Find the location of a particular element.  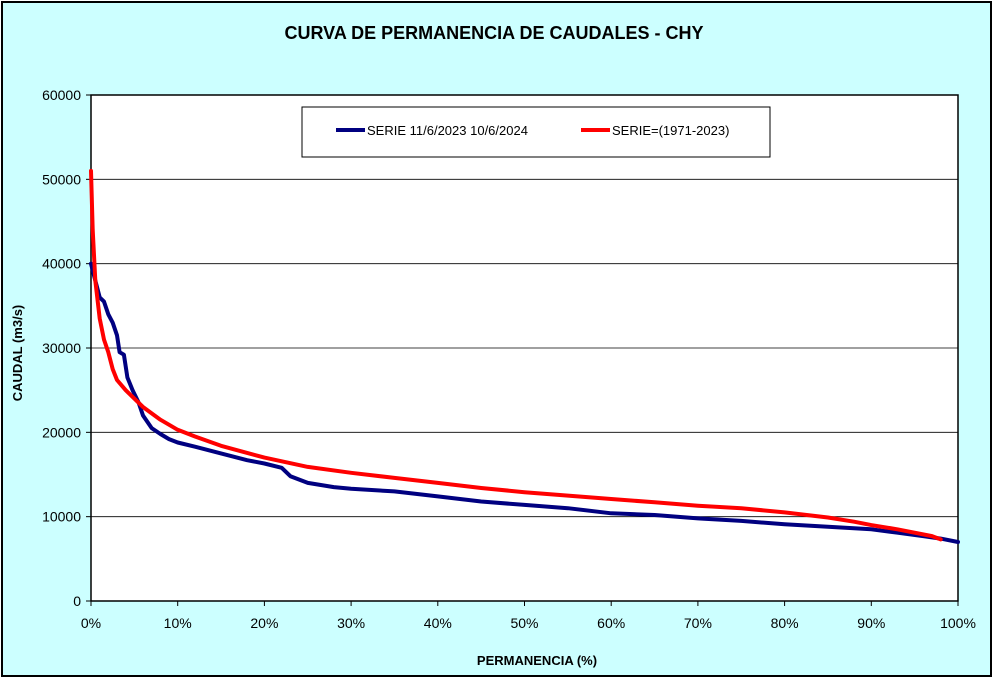

x-tick-labels: 0% 10% 20% 30% 40% 50% 60% 70% 80% 90% 100% is located at coordinates (528, 616).